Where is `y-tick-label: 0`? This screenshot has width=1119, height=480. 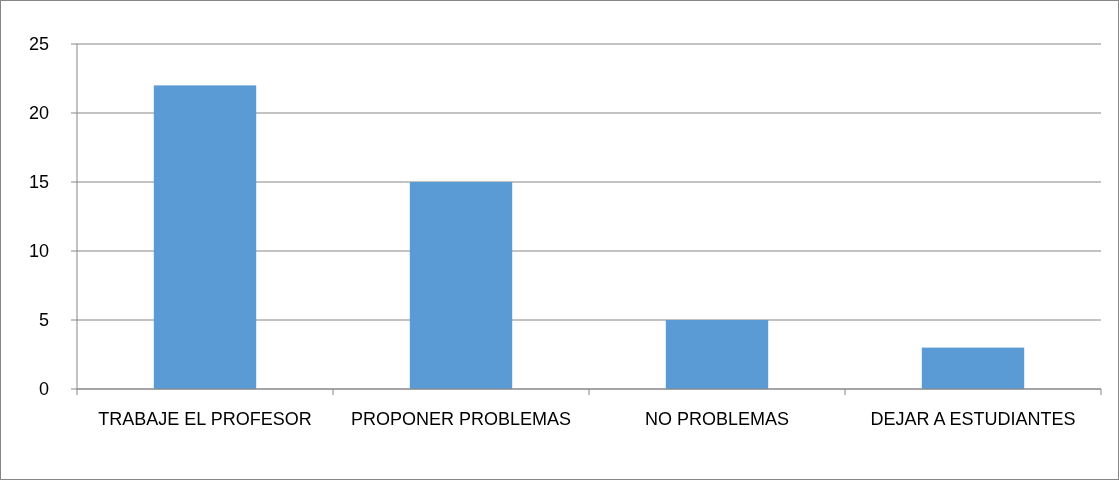 y-tick-label: 0 is located at coordinates (43, 389).